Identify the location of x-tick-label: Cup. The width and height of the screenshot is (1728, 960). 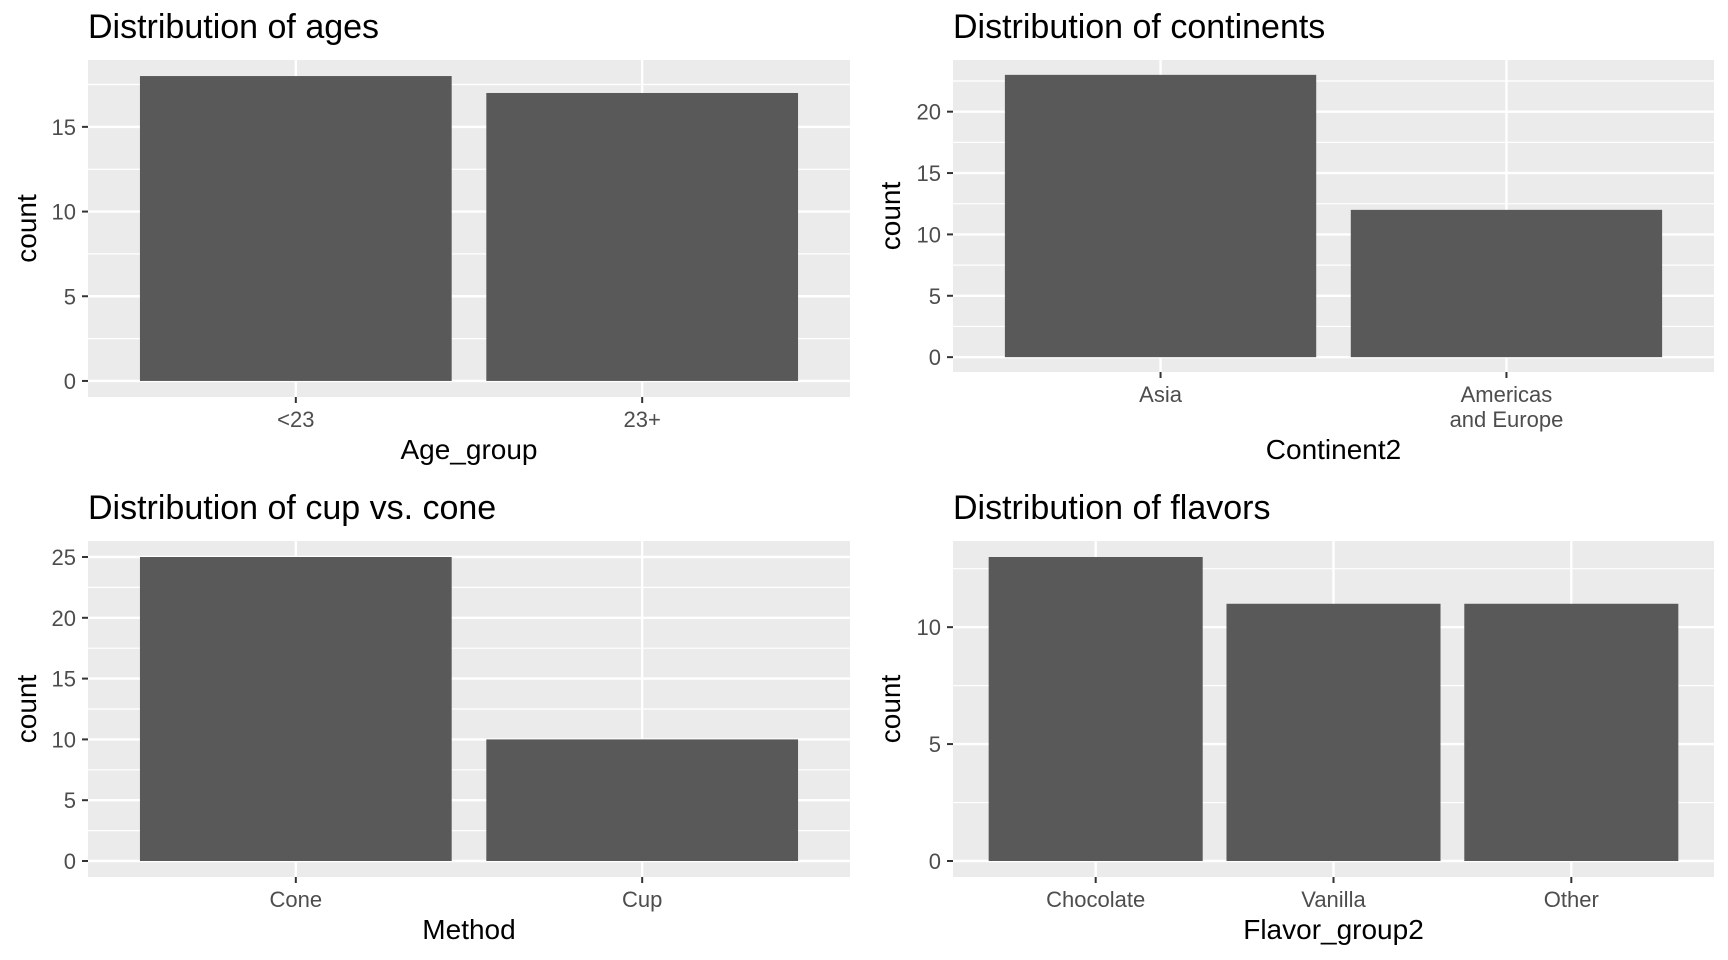
(642, 899).